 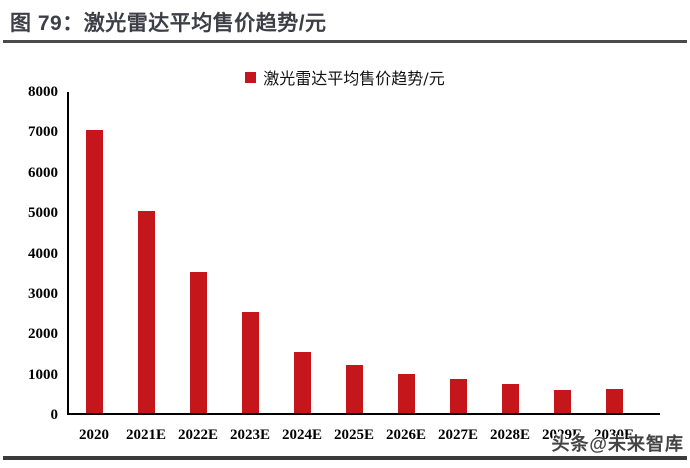 I want to click on y-tick-label: 5000, so click(x=43, y=213).